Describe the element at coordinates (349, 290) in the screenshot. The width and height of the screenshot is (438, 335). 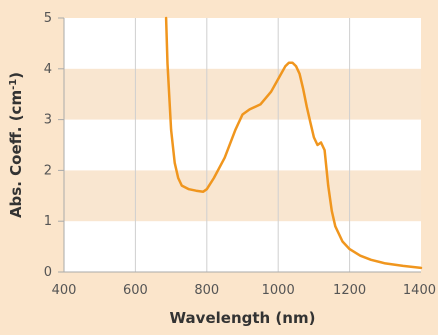
I see `x-tick-label-1200: 1200` at that location.